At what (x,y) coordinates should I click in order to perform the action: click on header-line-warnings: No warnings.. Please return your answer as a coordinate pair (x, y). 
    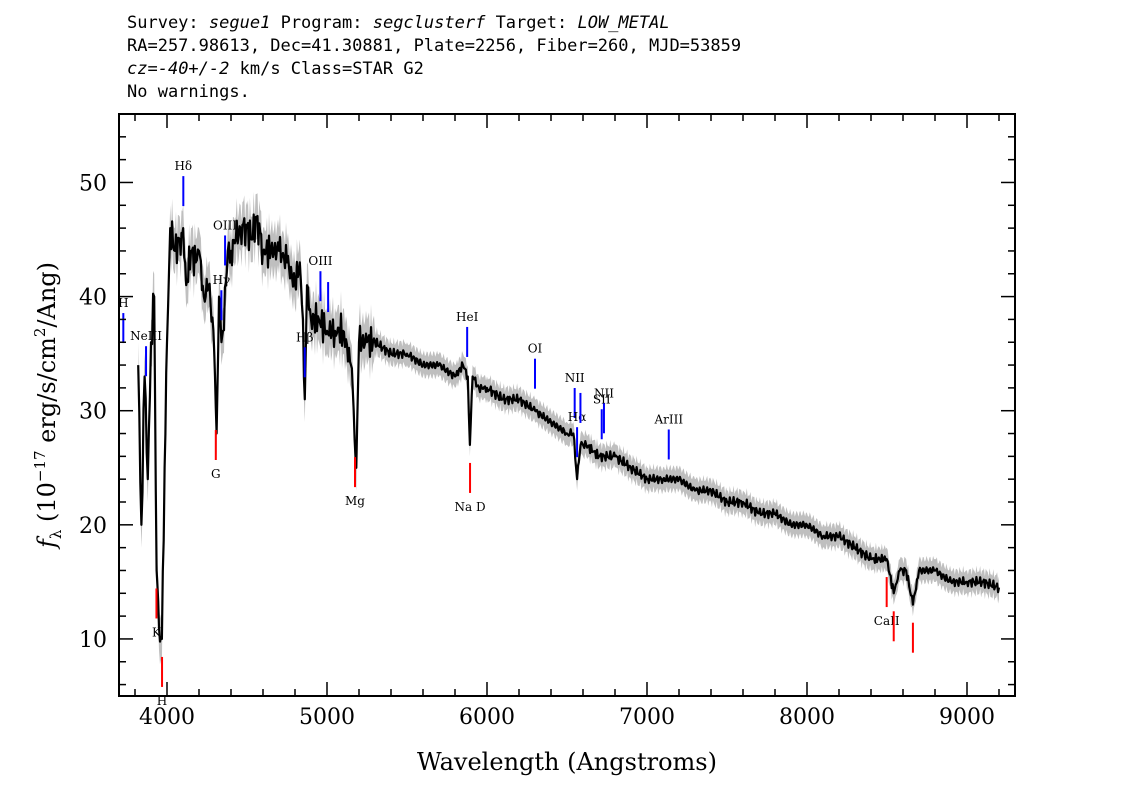
    Looking at the image, I should click on (188, 92).